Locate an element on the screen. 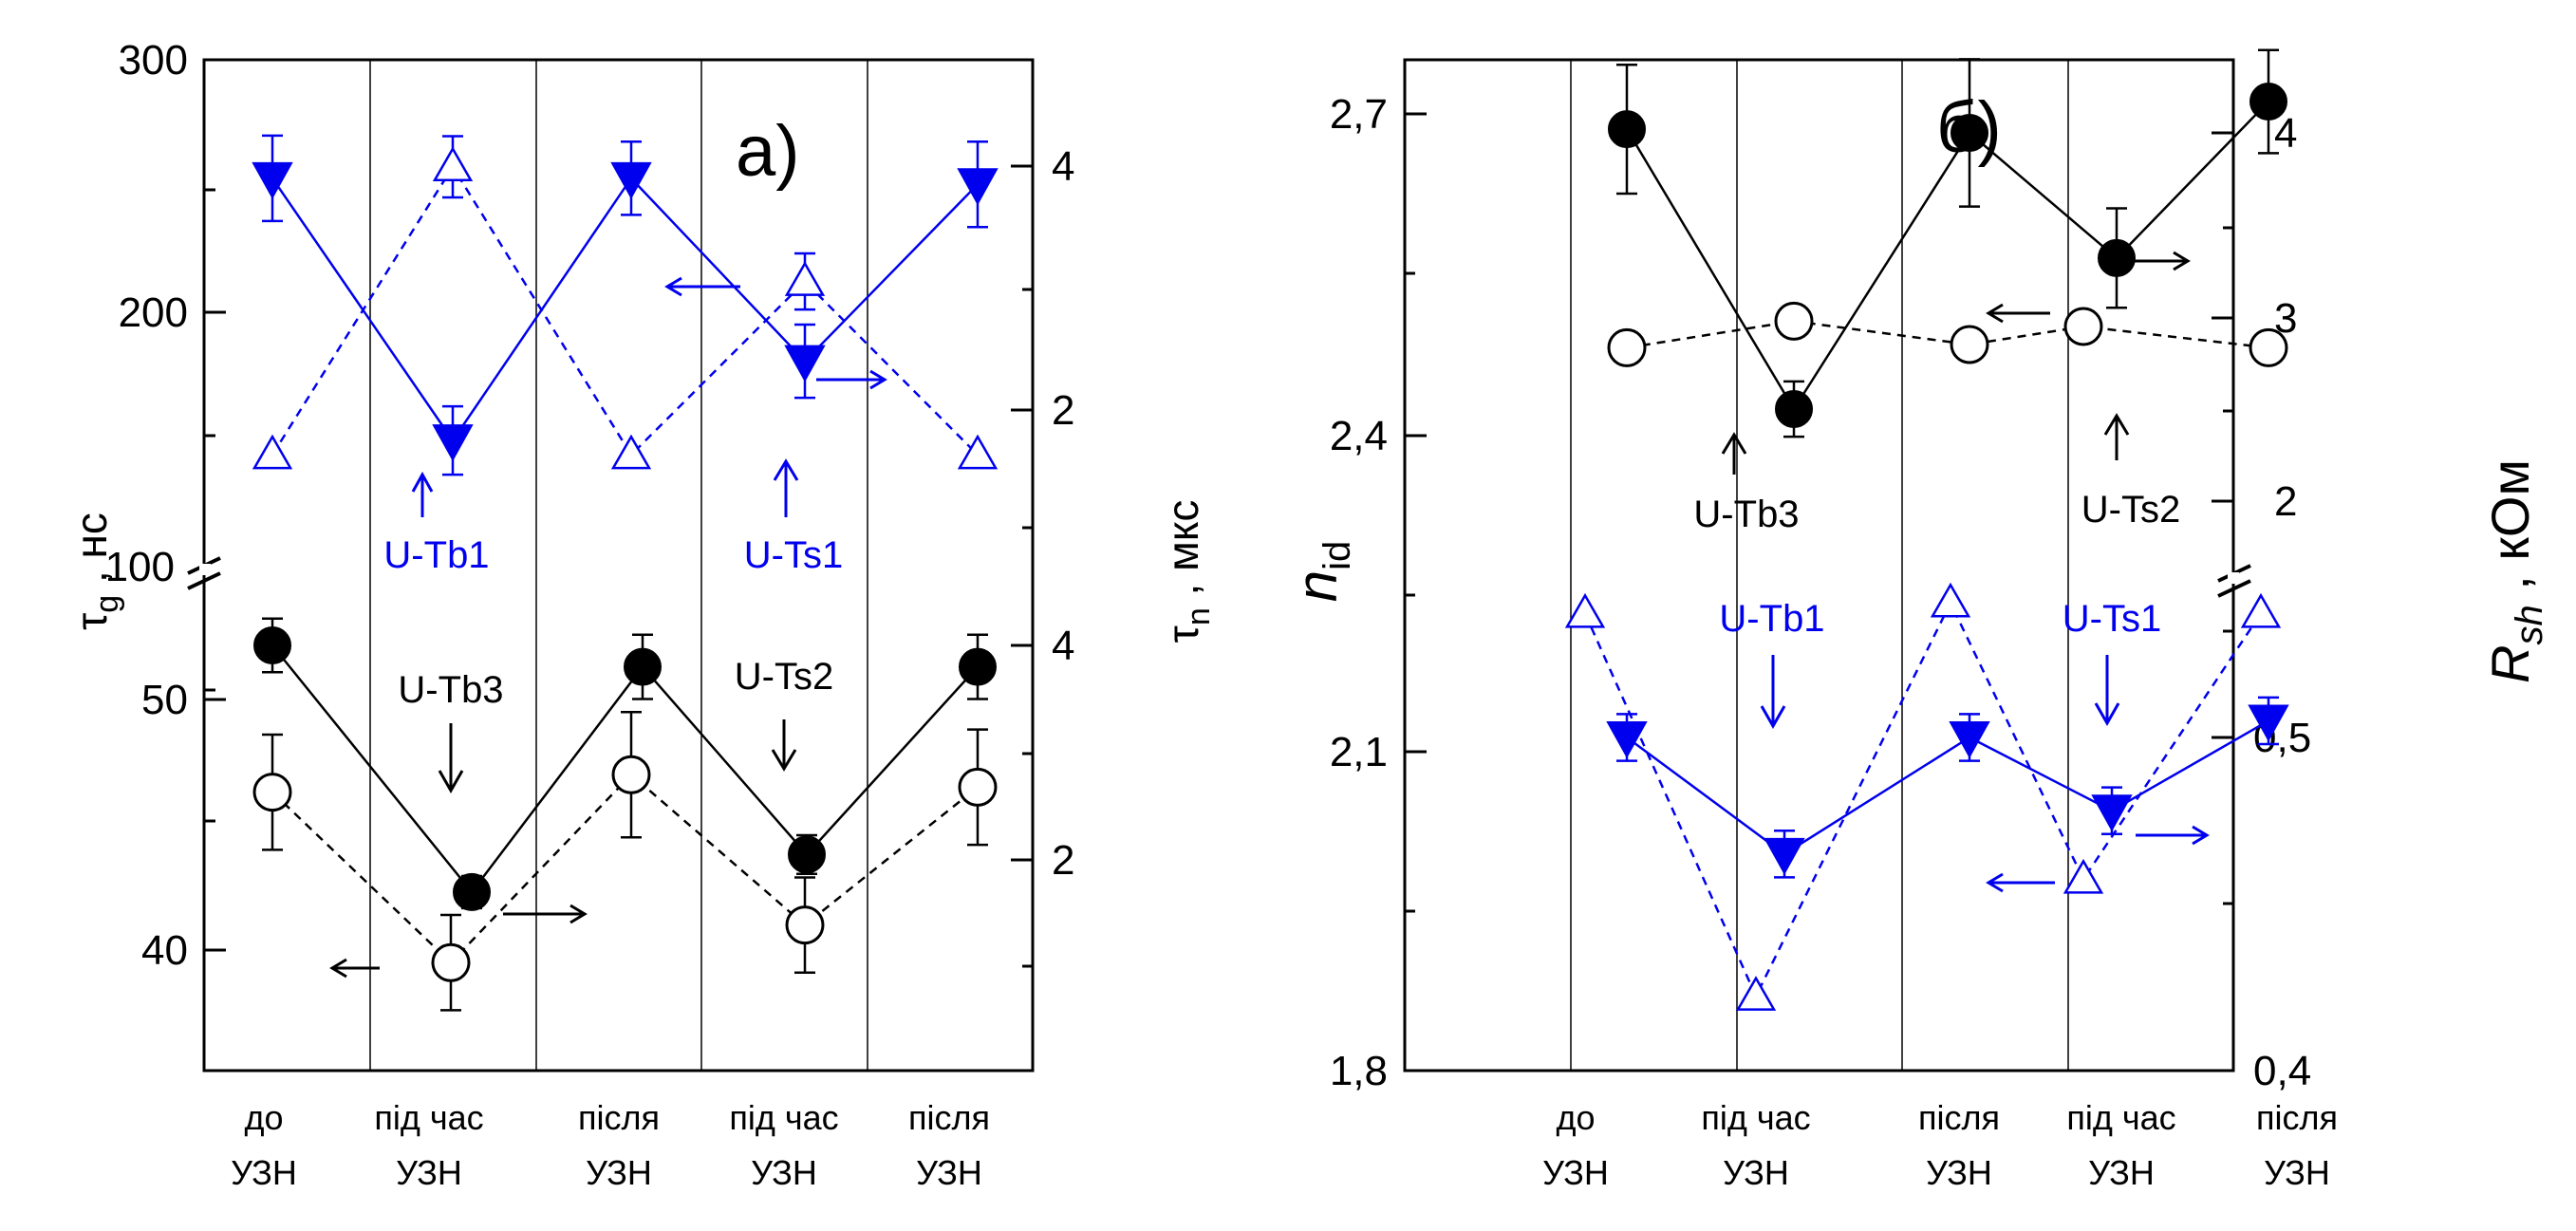 This screenshot has width=2576, height=1231. left-tick-label: 40 is located at coordinates (164, 951).